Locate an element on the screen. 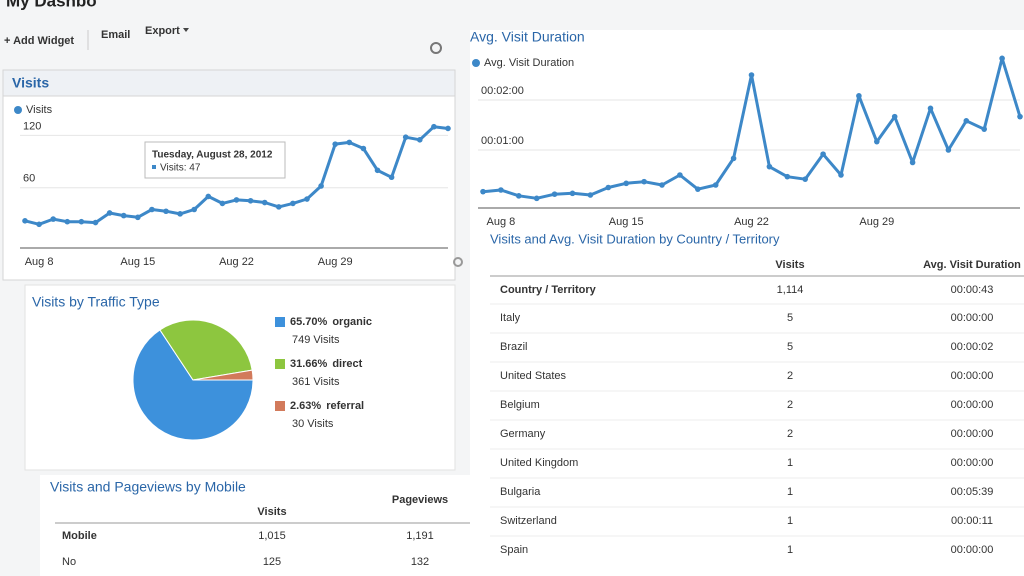  chart-title: Visits by Traffic Type is located at coordinates (96, 302).